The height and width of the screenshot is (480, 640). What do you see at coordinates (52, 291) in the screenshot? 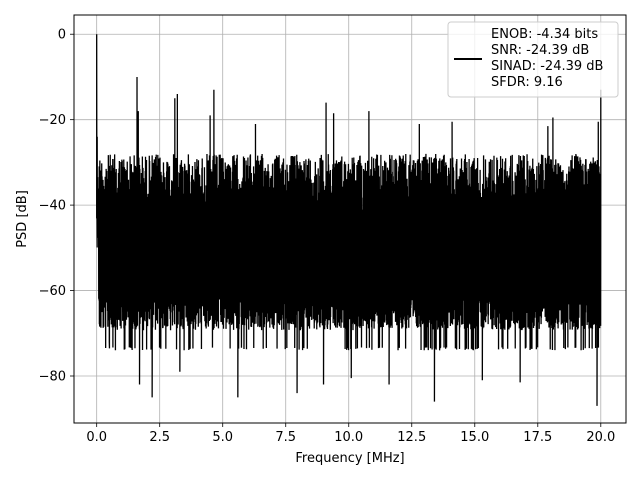
I see `y-tick-label: −60` at bounding box center [52, 291].